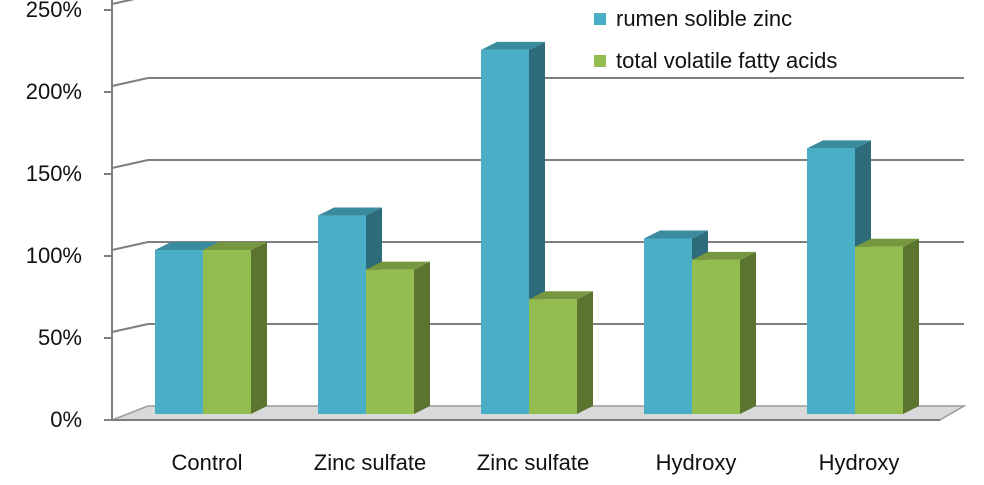  Describe the element at coordinates (726, 60) in the screenshot. I see `legend-label: total volatile fatty acids` at that location.